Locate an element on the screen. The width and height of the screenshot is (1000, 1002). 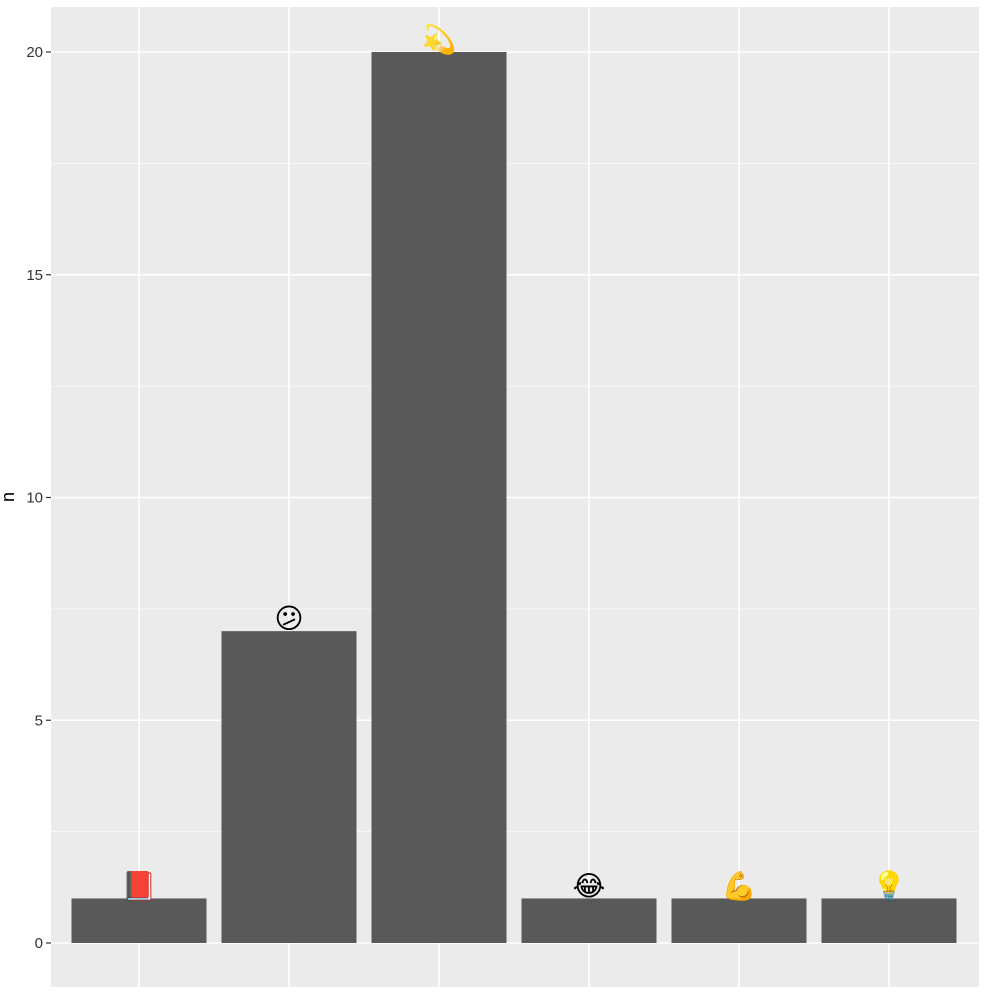
bar-emoji-label: 😂 is located at coordinates (589, 885).